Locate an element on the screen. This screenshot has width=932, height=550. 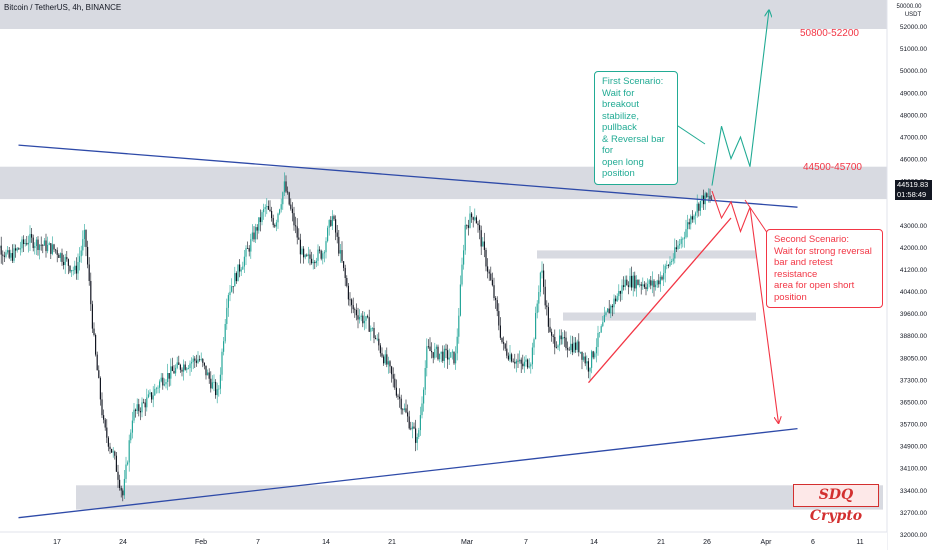
time-tick-label: 7 is located at coordinates (258, 542).